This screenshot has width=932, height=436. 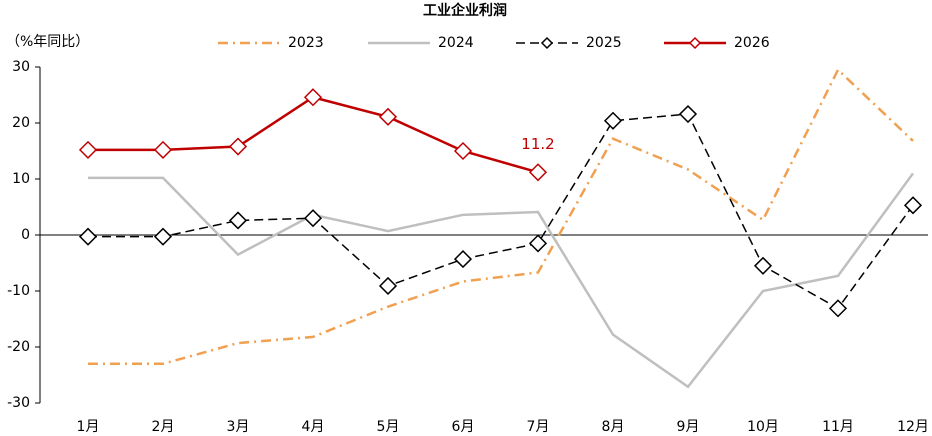 What do you see at coordinates (688, 427) in the screenshot?
I see `x-tick-label: 9月` at bounding box center [688, 427].